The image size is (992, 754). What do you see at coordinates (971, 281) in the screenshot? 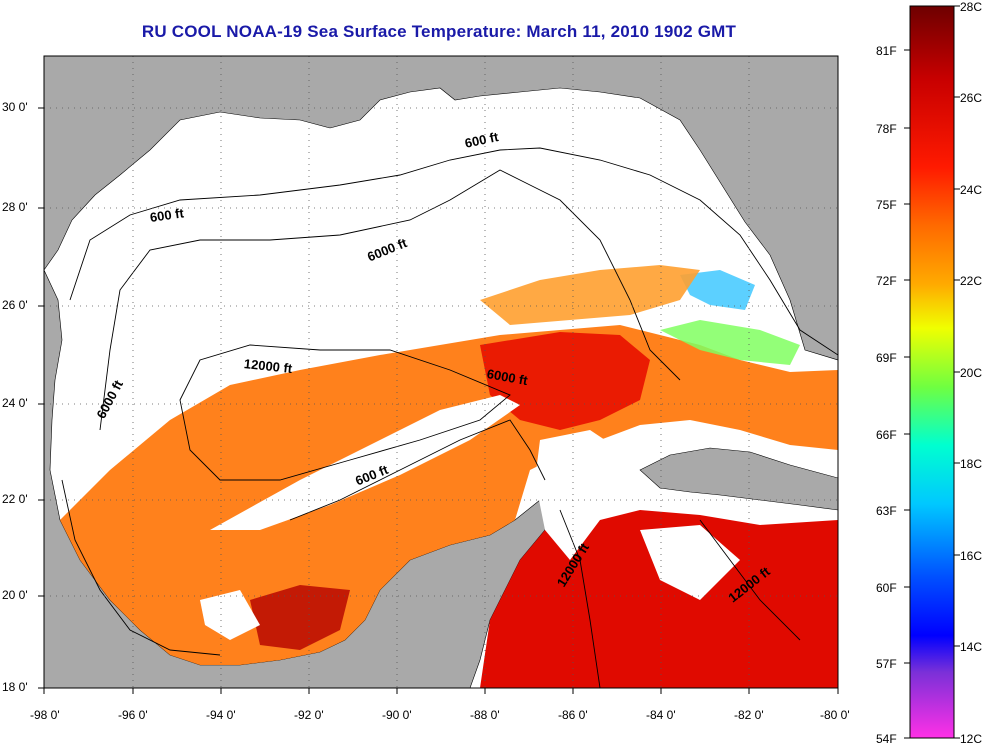
I see `colorbar-celsius-label: 22C` at bounding box center [971, 281].